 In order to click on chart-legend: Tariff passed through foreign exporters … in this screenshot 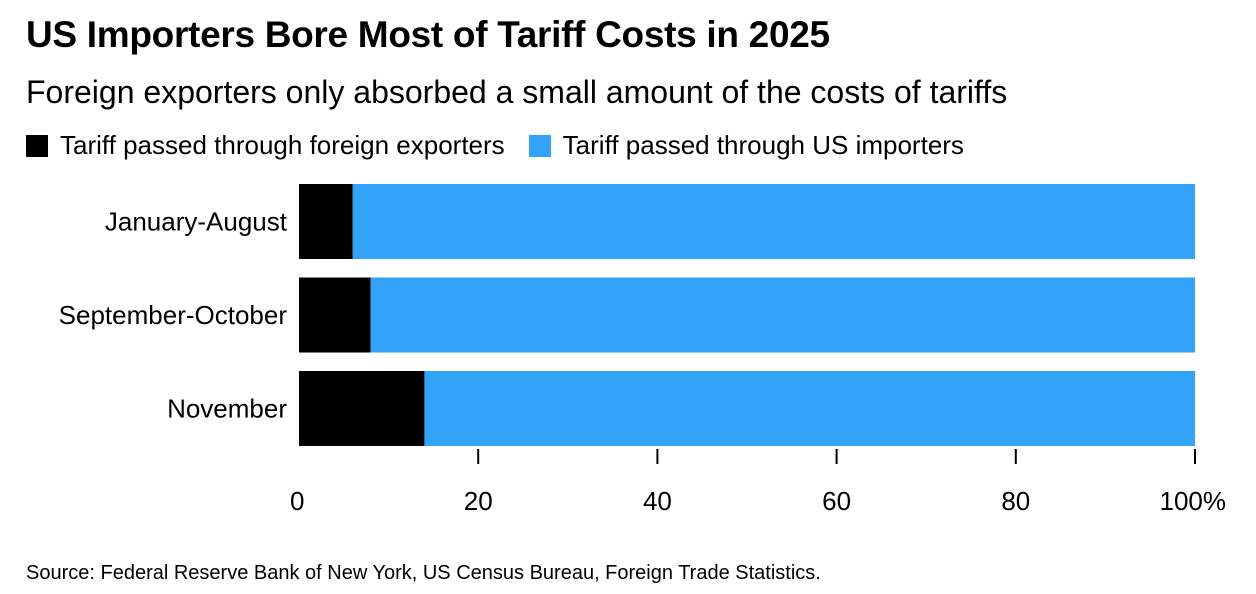, I will do `click(507, 145)`.